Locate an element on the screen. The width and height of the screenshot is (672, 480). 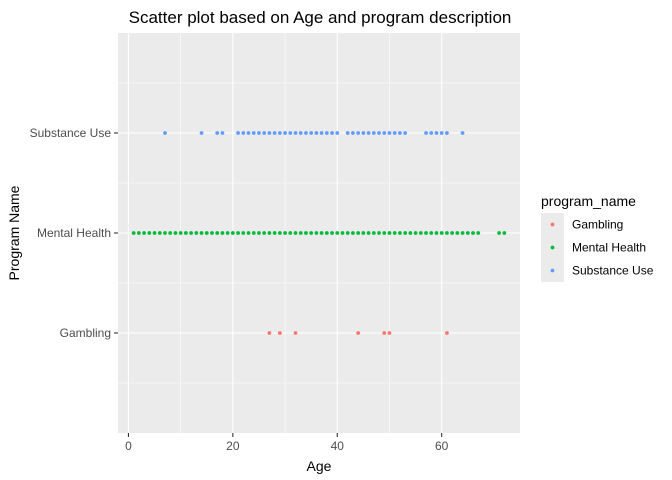
x-axis: 0 20 40 60 is located at coordinates (287, 443).